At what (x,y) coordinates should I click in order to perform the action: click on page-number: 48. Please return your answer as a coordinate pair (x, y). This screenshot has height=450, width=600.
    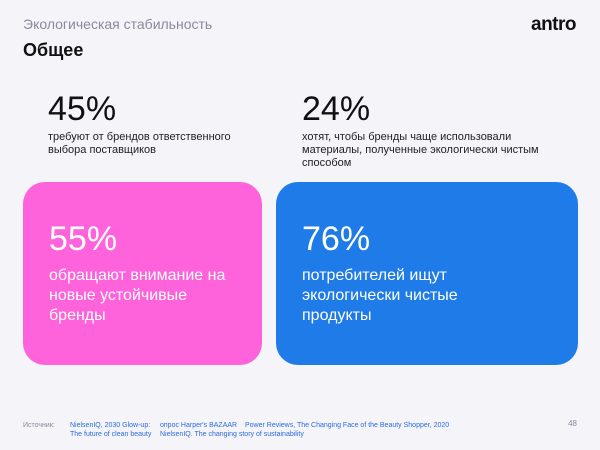
    Looking at the image, I should click on (572, 423).